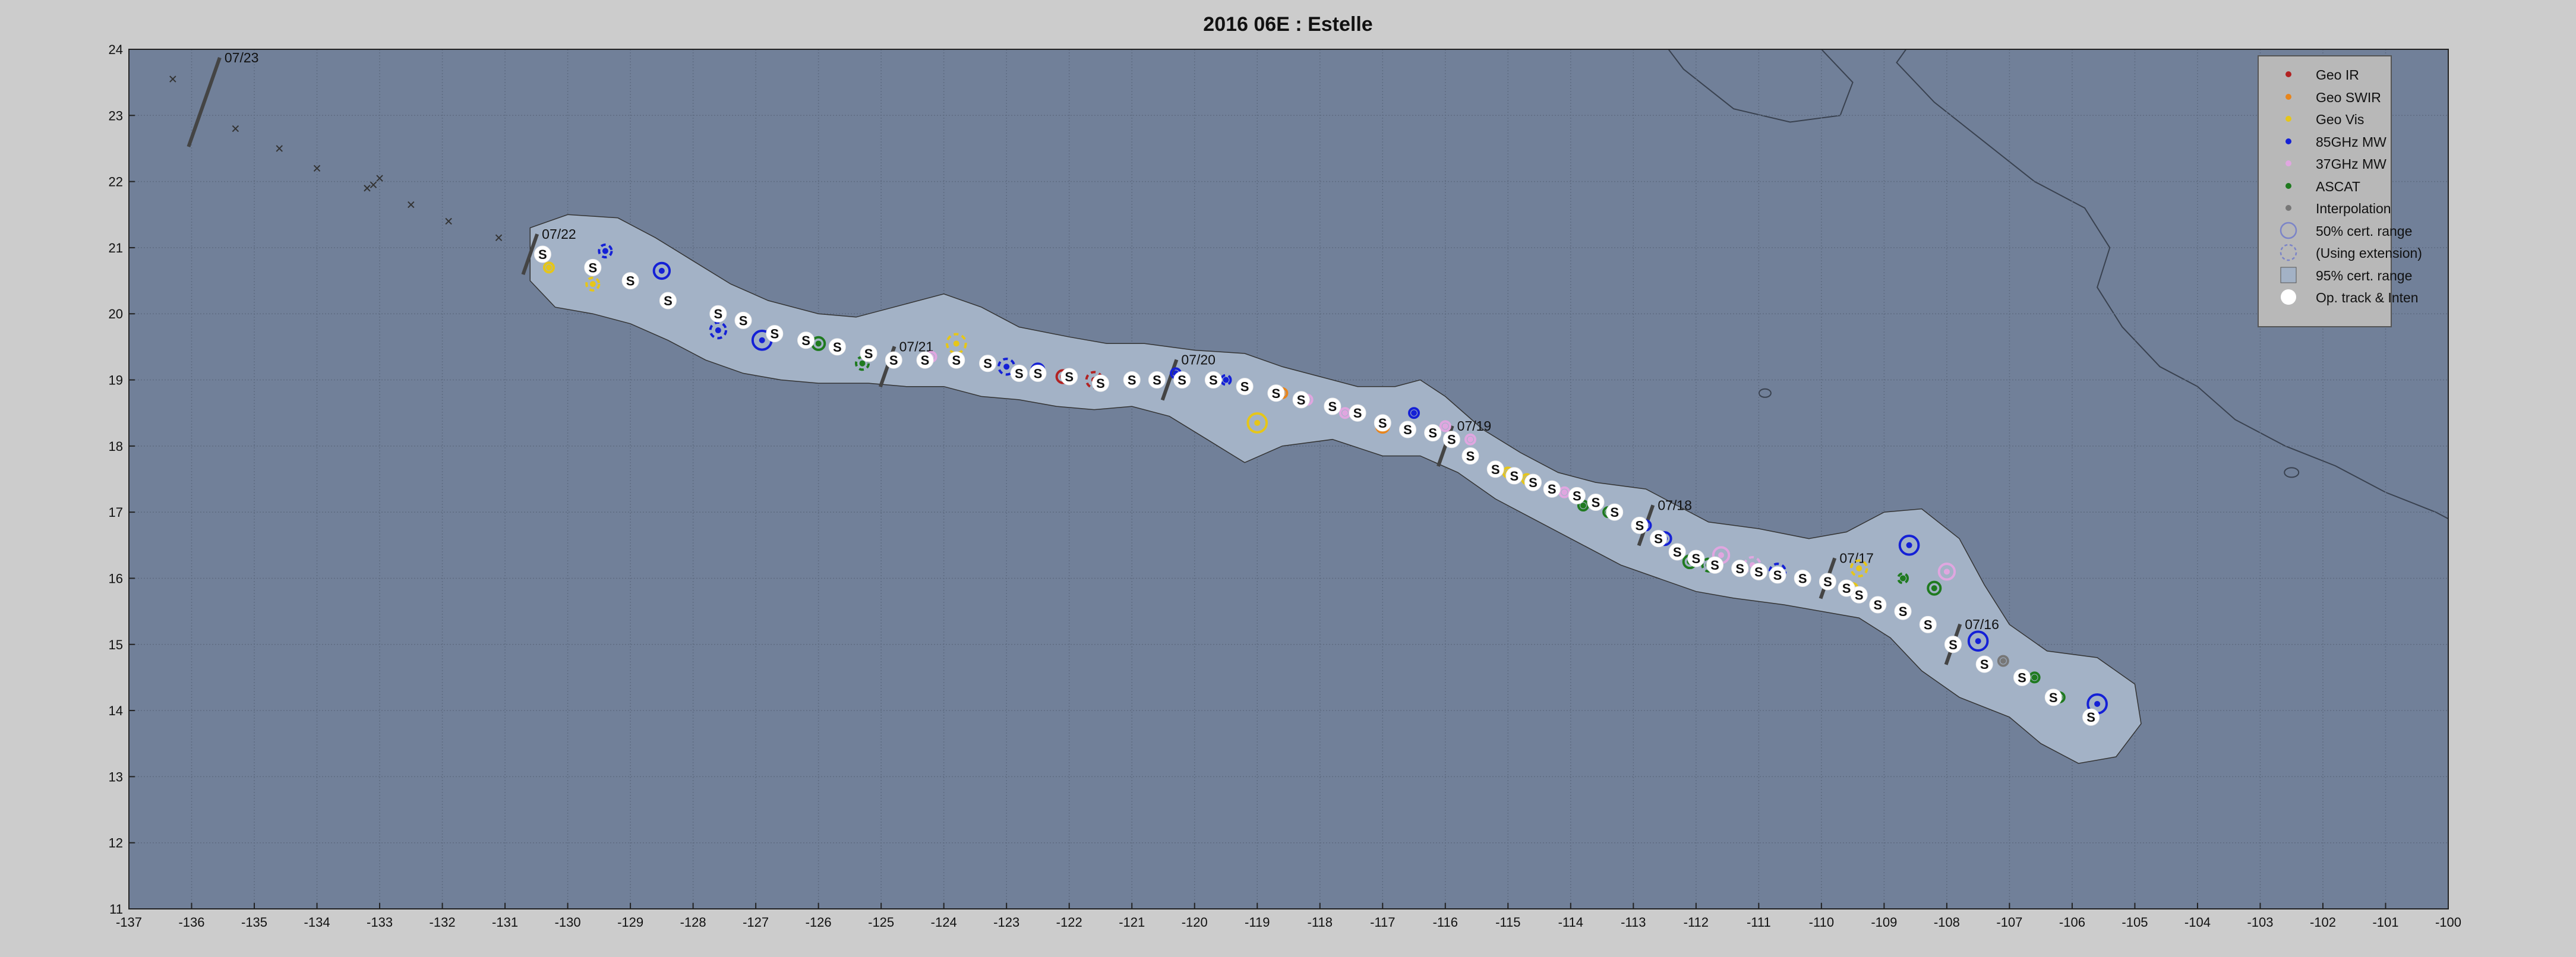  What do you see at coordinates (116, 314) in the screenshot?
I see `y-tick-label: 20` at bounding box center [116, 314].